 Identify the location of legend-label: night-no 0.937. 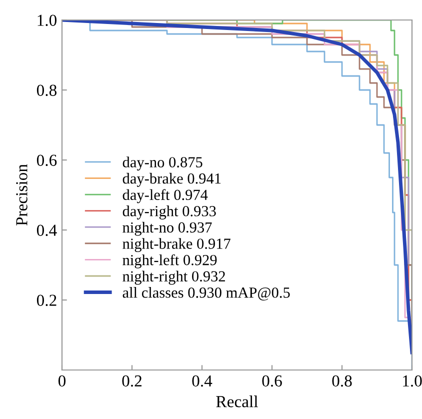
(167, 229).